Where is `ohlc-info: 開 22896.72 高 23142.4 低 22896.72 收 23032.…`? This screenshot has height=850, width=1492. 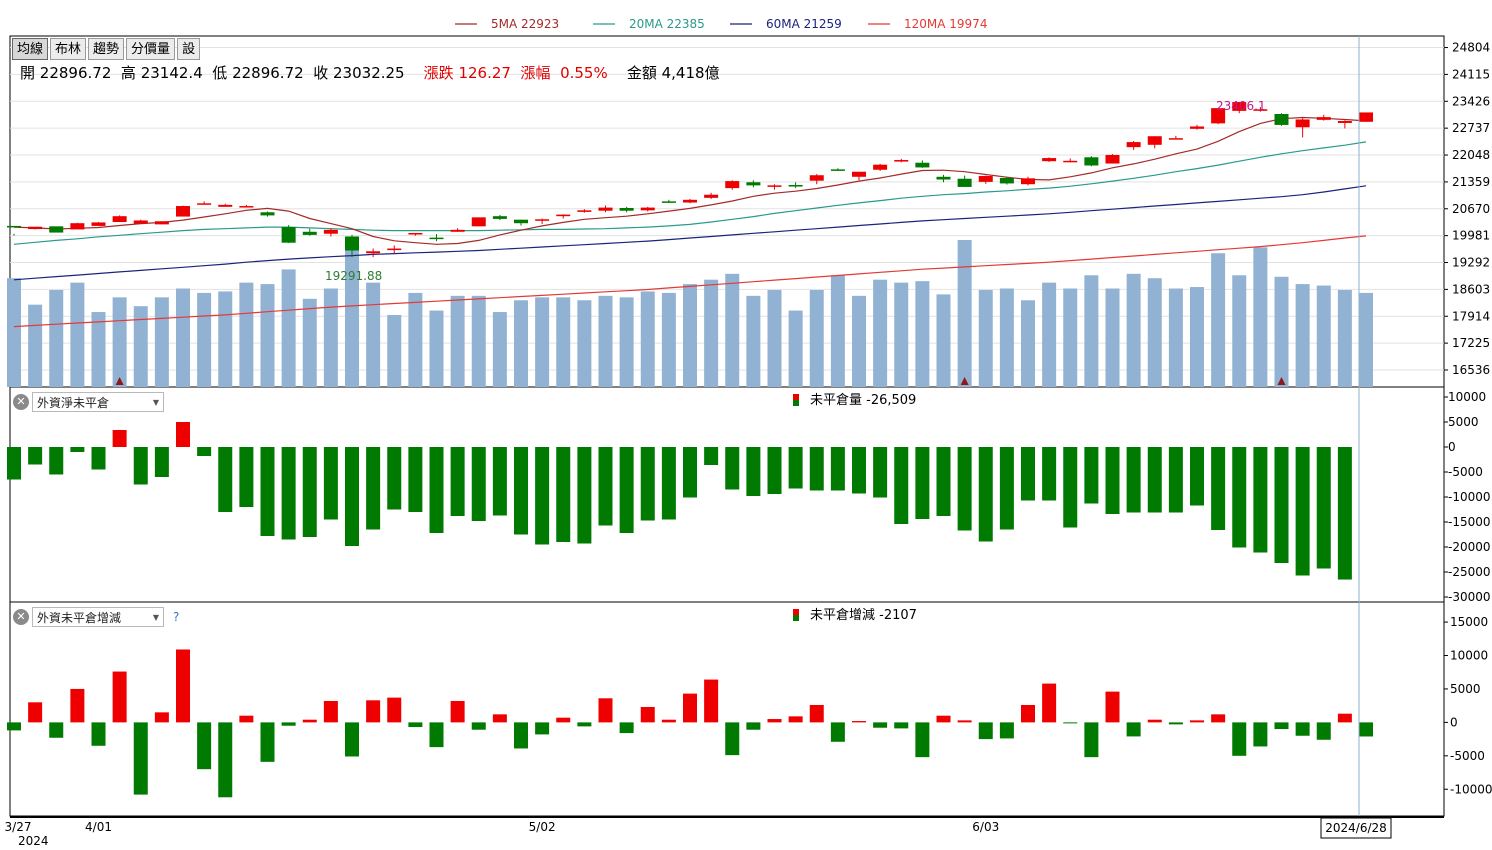
ohlc-info: 開 22896.72 高 23142.4 低 22896.72 收 23032.… is located at coordinates (370, 72).